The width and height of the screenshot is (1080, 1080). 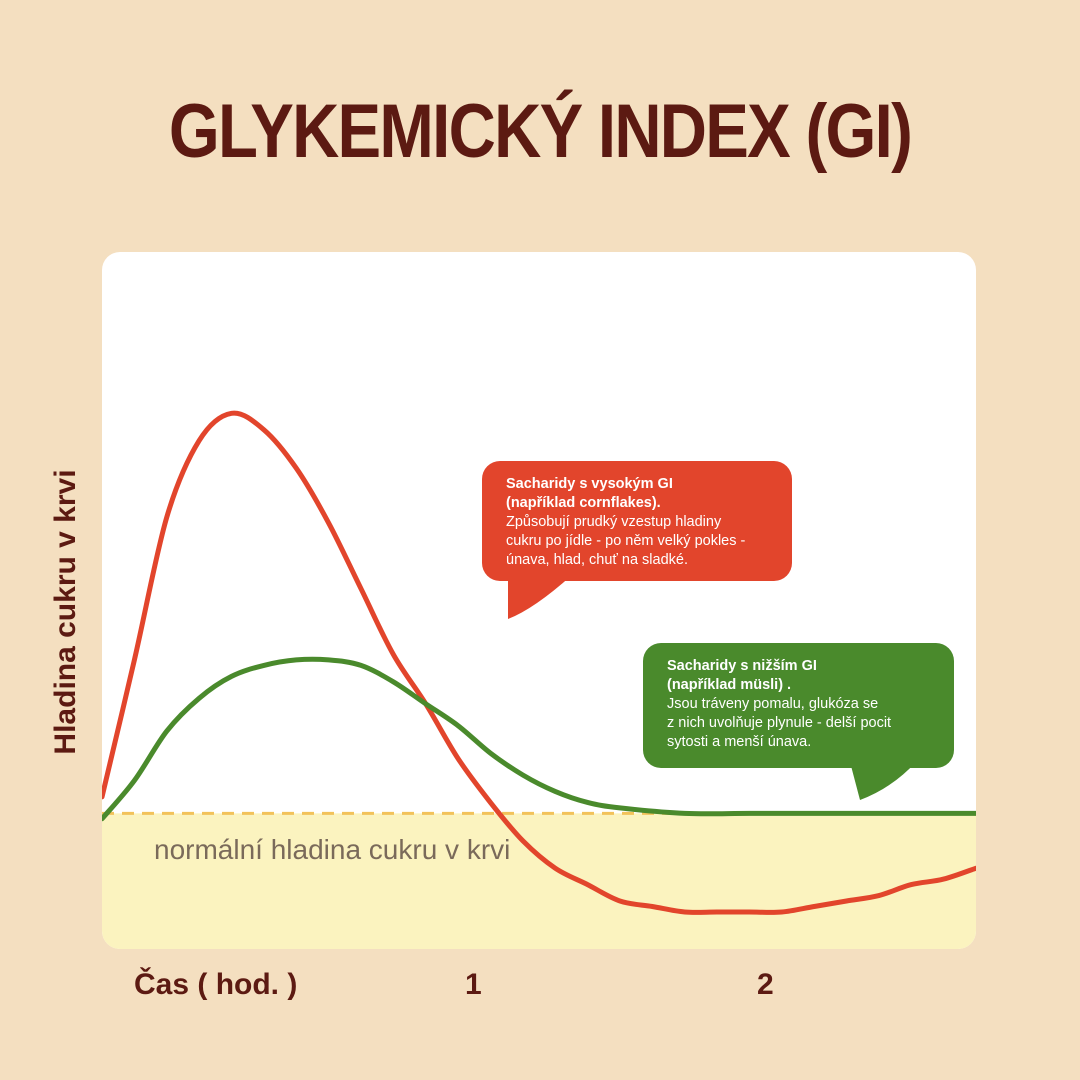 I want to click on callout-low-heading-2: (například müsli) ., so click(x=729, y=685).